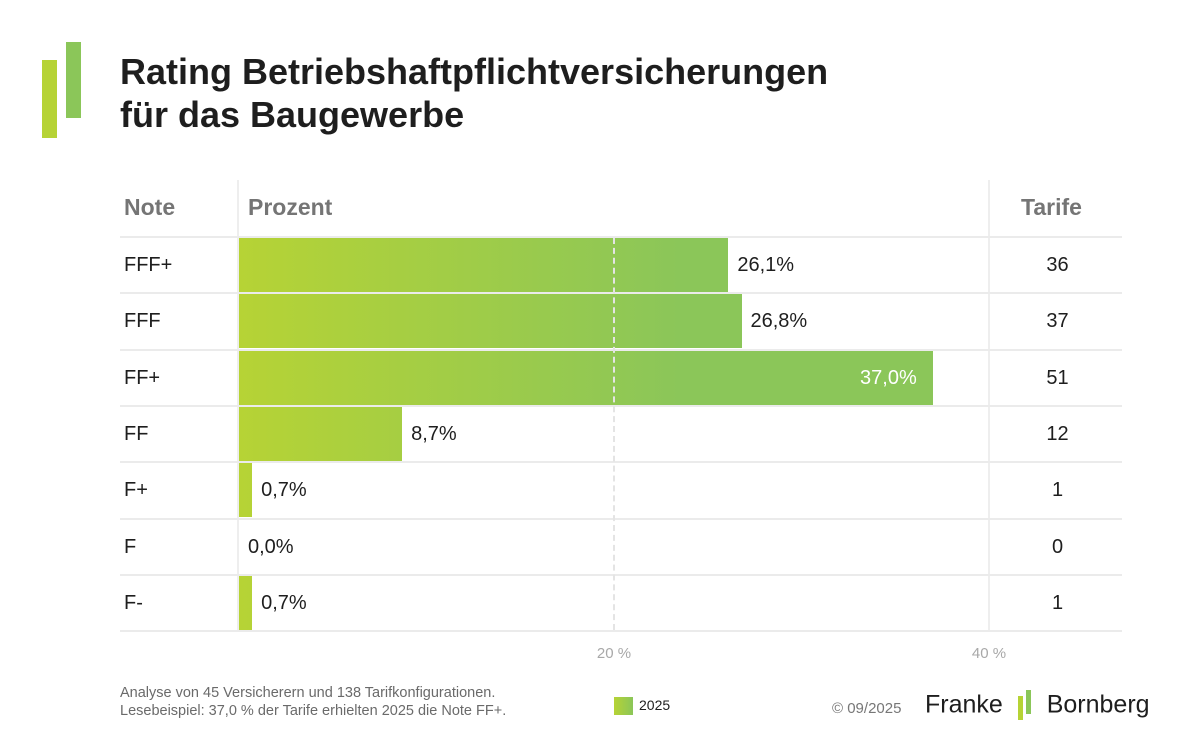 This screenshot has height=750, width=1200. Describe the element at coordinates (142, 321) in the screenshot. I see `category-label: FFF` at that location.